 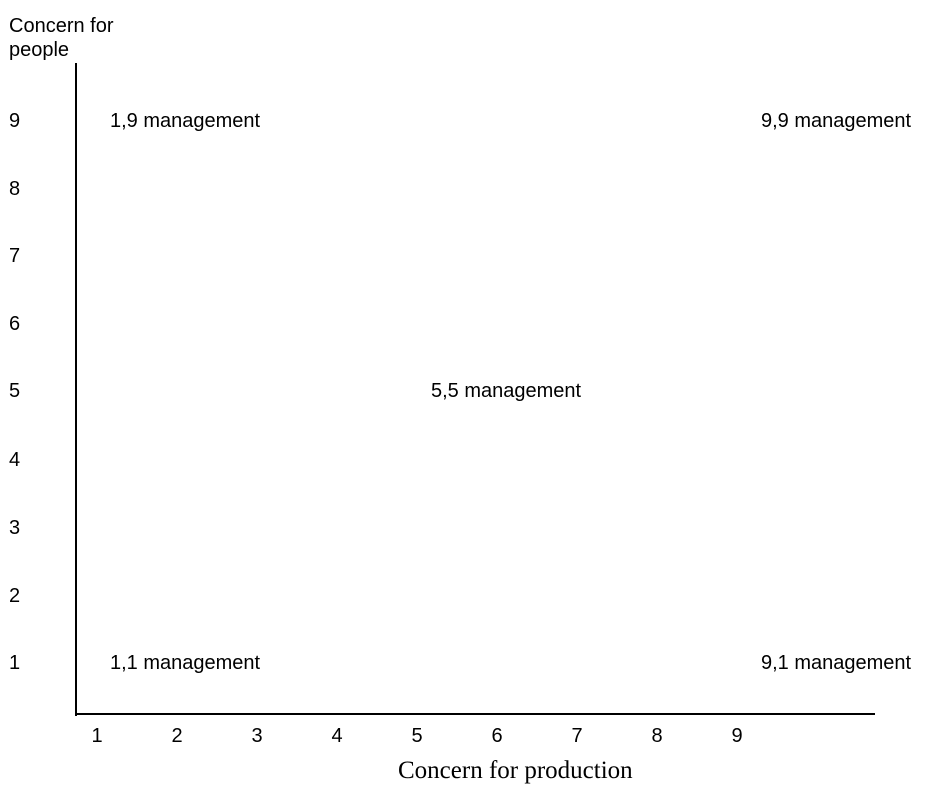 I want to click on x-tick-8: 8, so click(x=657, y=736).